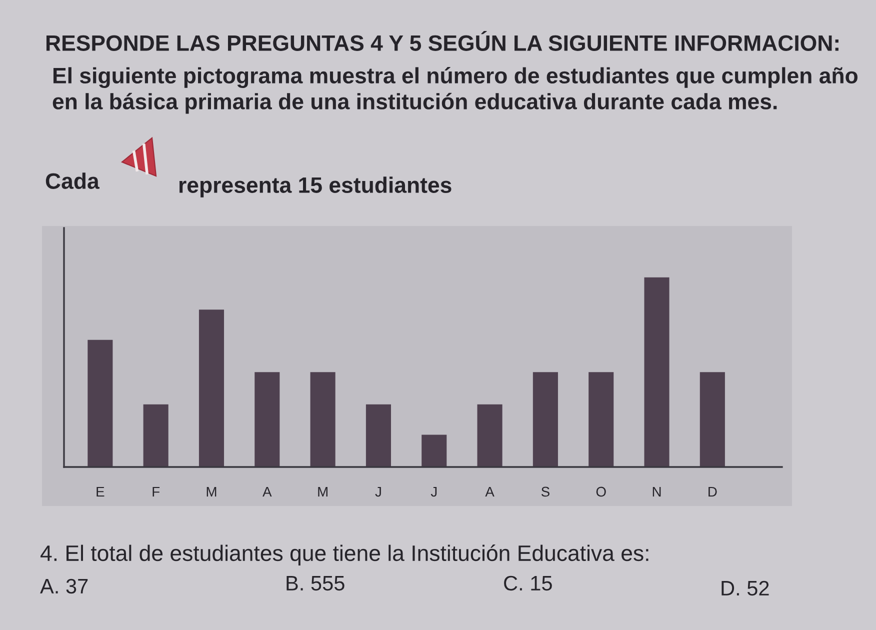 This screenshot has width=876, height=630. Describe the element at coordinates (656, 491) in the screenshot. I see `x-tick-label: N` at that location.